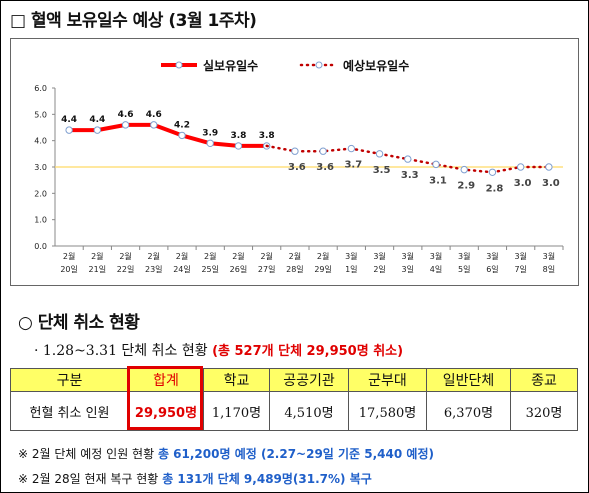 Image resolution: width=589 pixels, height=493 pixels. I want to click on table-cell: 1,170명, so click(236, 411).